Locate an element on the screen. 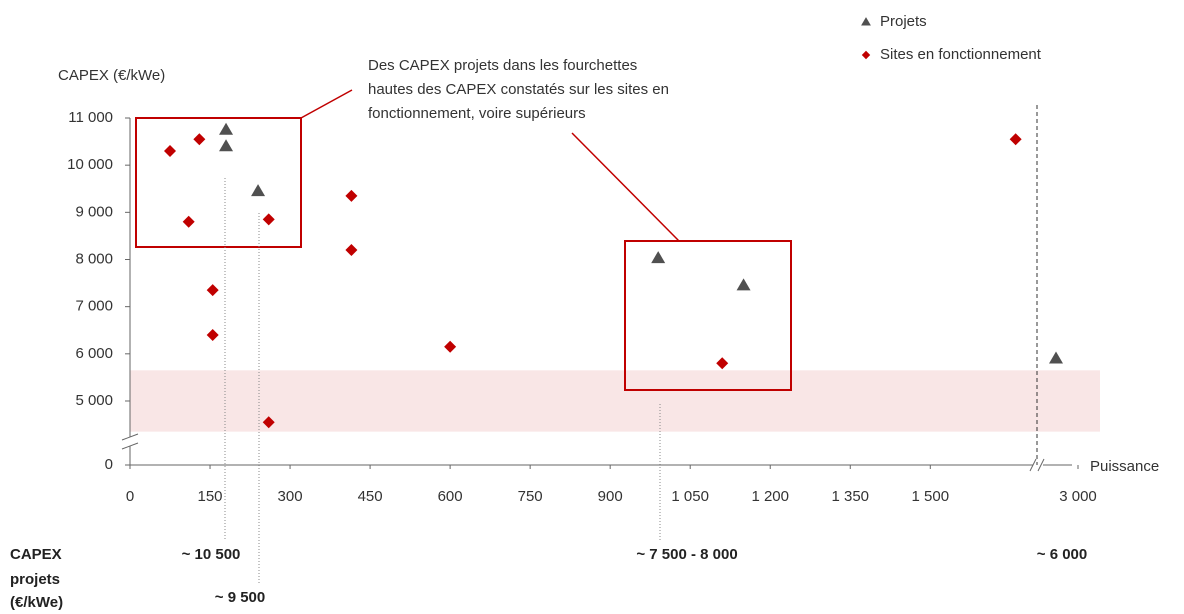 The image size is (1184, 614). x-axis-label: Puissance is located at coordinates (1124, 466).